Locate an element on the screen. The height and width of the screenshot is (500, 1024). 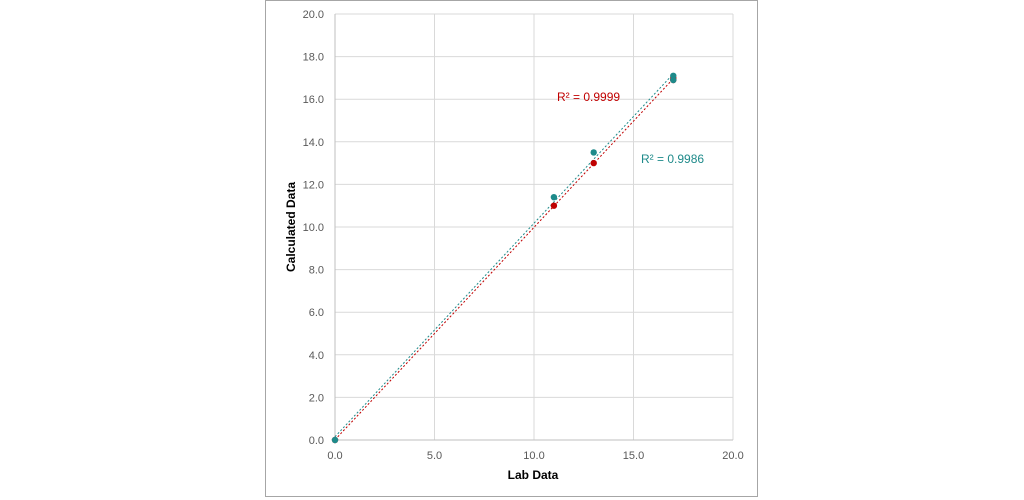
y-tick-label: 0.0 is located at coordinates (316, 441).